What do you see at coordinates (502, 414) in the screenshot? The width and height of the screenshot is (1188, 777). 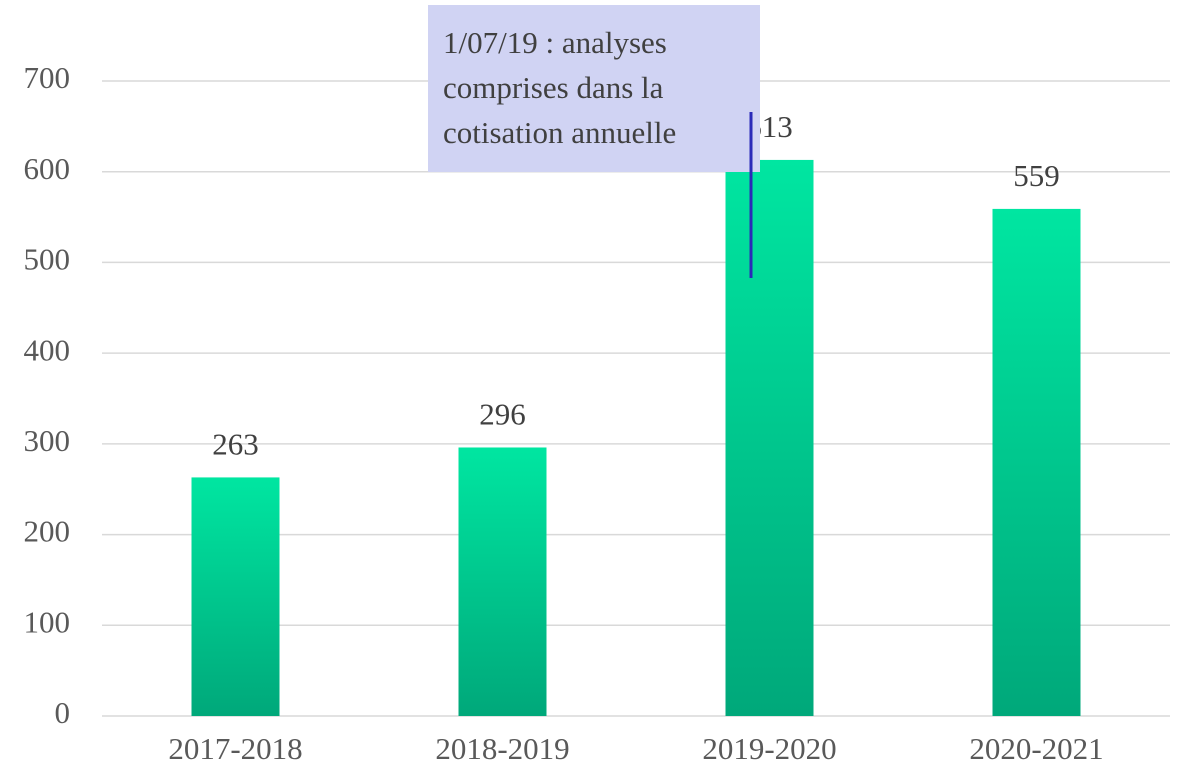 I see `data-label: 296` at bounding box center [502, 414].